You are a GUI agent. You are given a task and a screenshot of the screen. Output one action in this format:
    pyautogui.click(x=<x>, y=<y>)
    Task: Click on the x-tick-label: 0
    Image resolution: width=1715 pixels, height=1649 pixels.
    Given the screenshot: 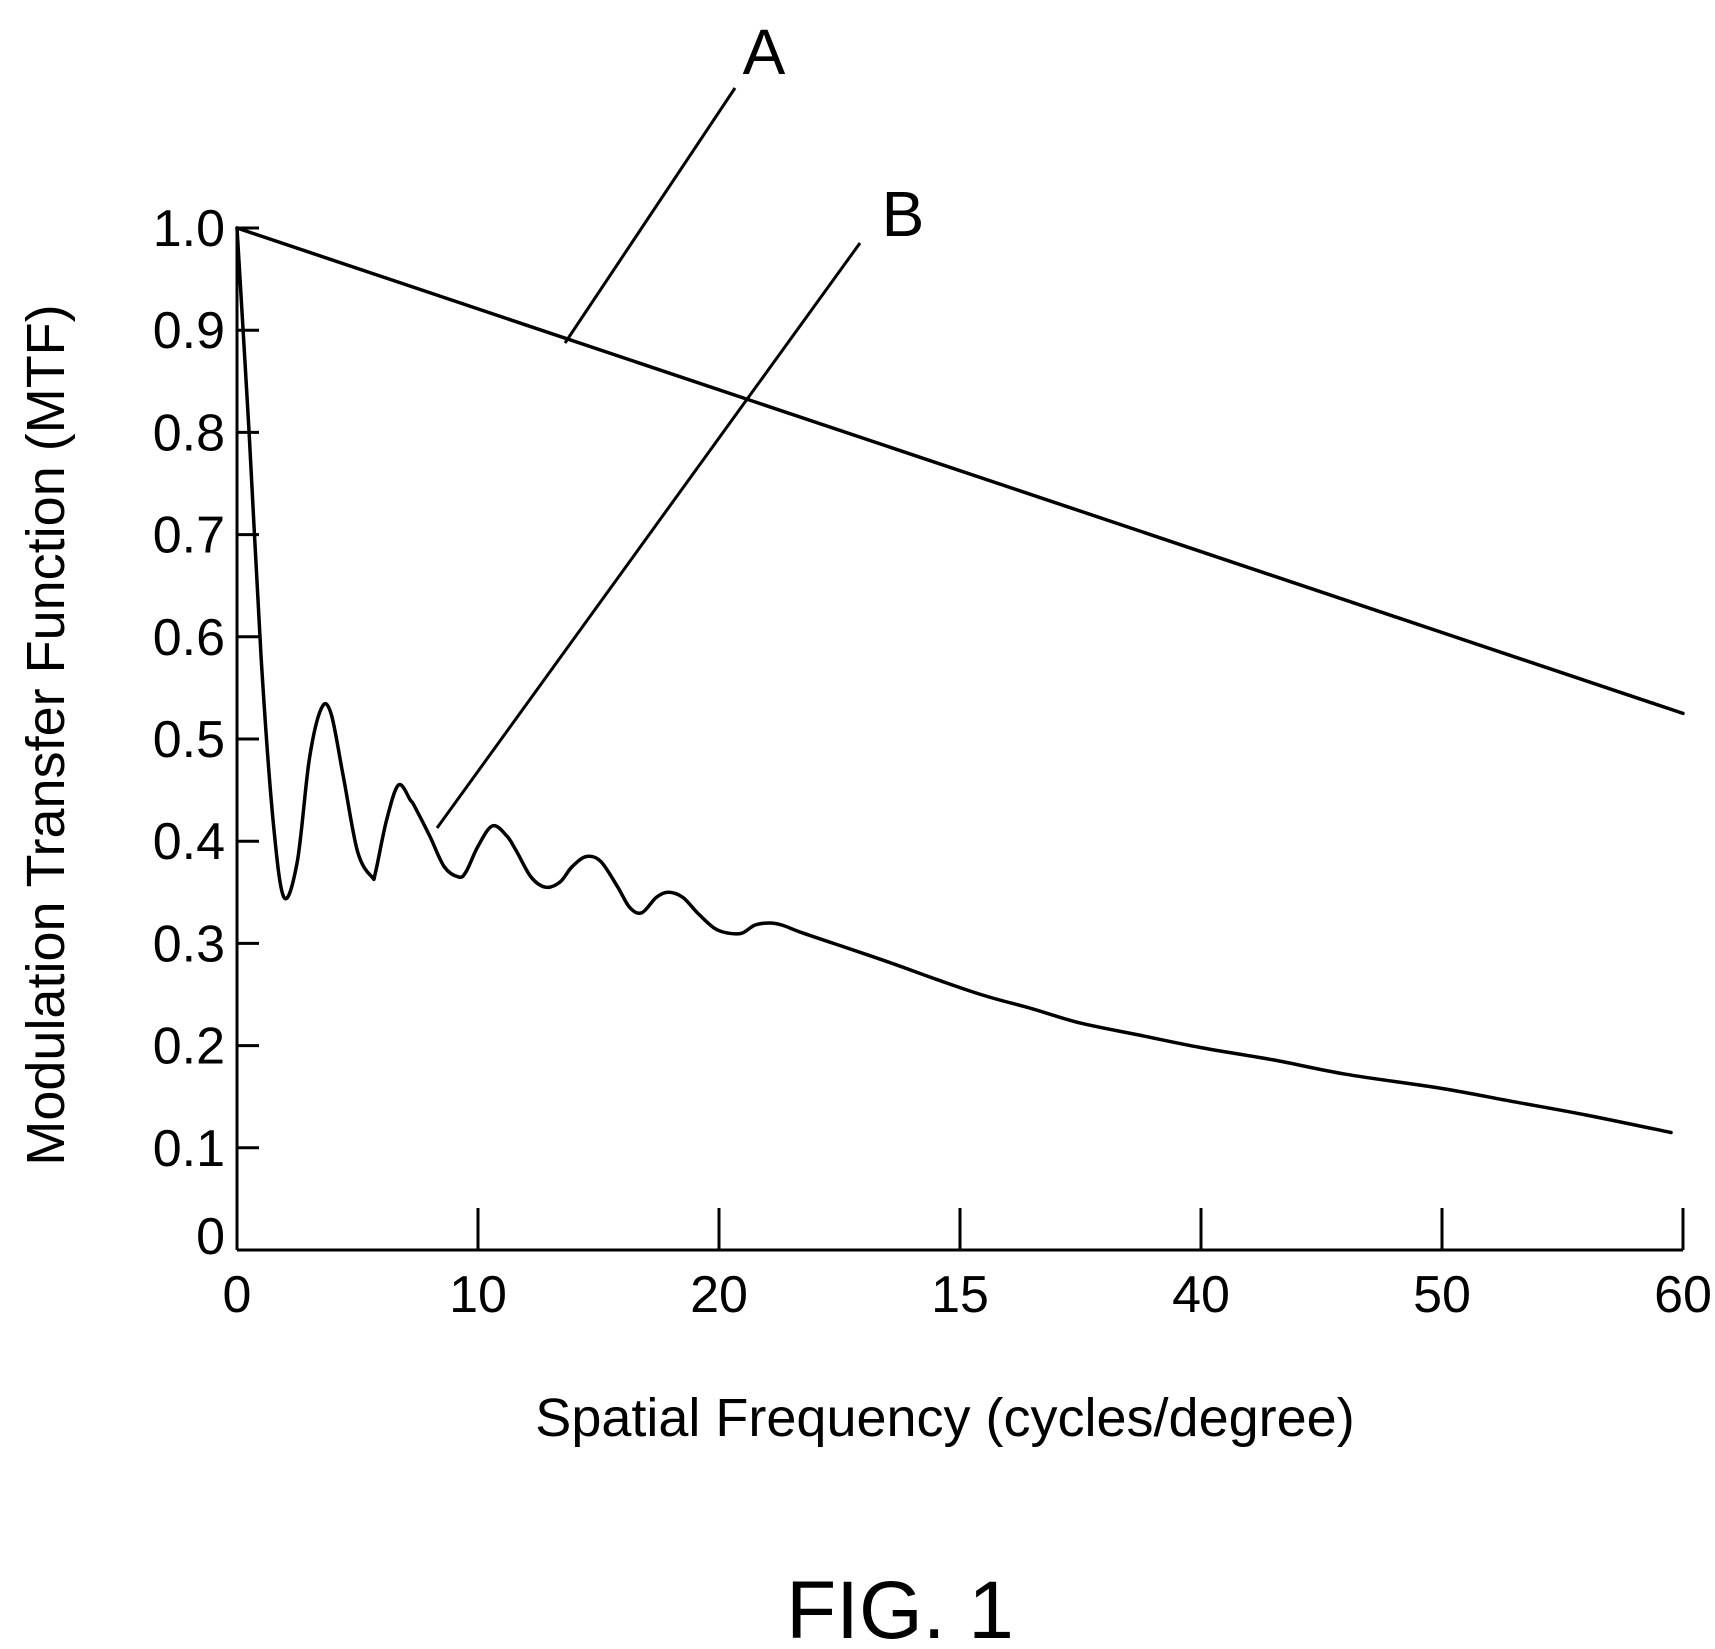 What is the action you would take?
    pyautogui.click(x=237, y=1295)
    